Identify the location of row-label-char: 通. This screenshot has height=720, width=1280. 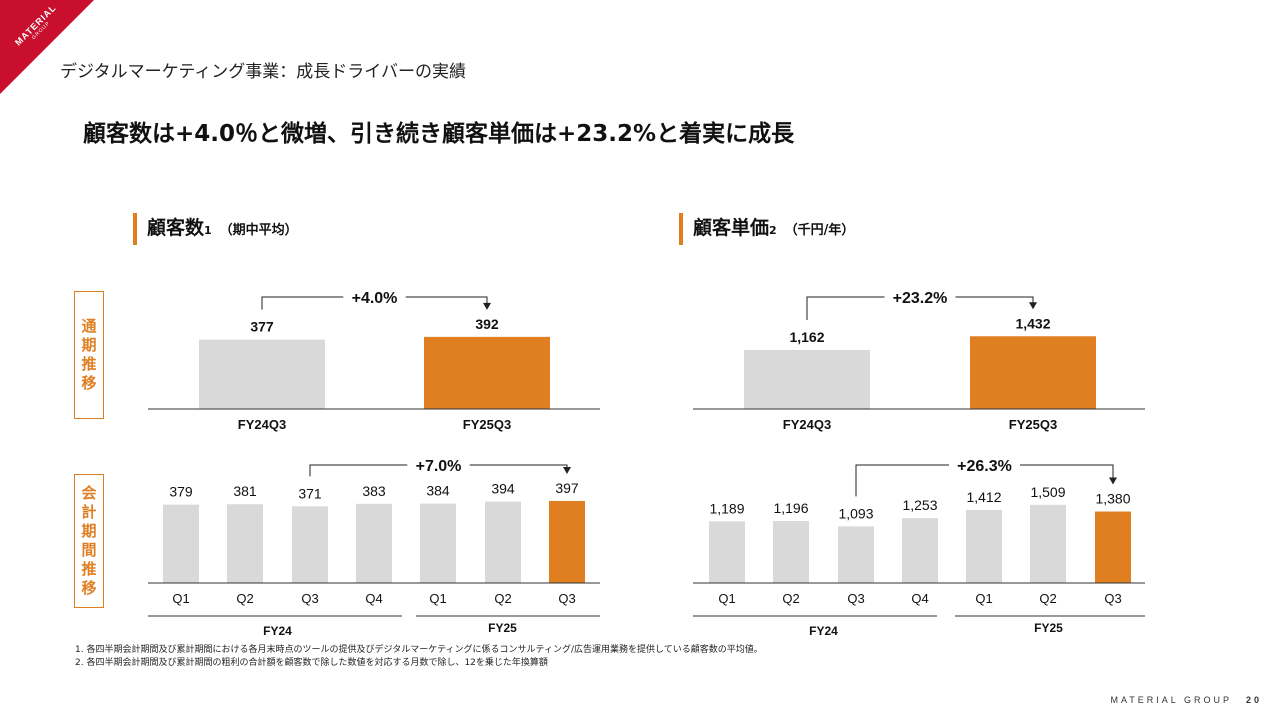
(89, 326).